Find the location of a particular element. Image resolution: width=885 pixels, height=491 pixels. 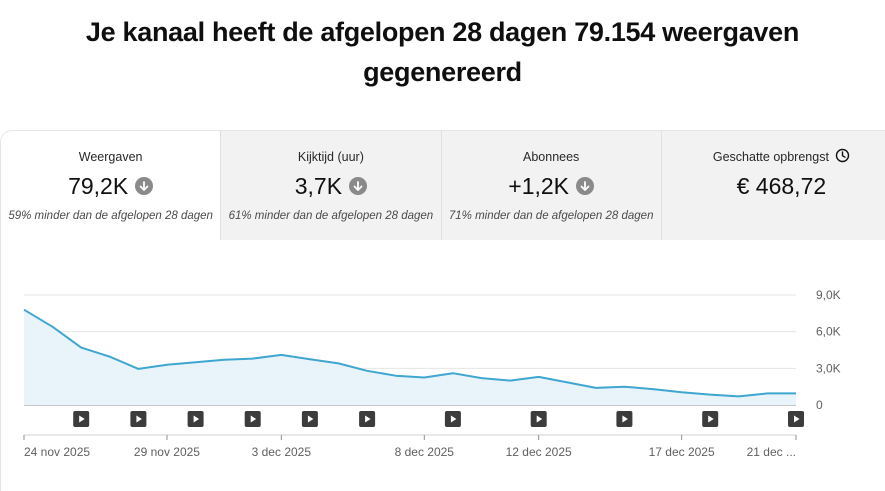

tab-value-row: 79,2K is located at coordinates (110, 186).